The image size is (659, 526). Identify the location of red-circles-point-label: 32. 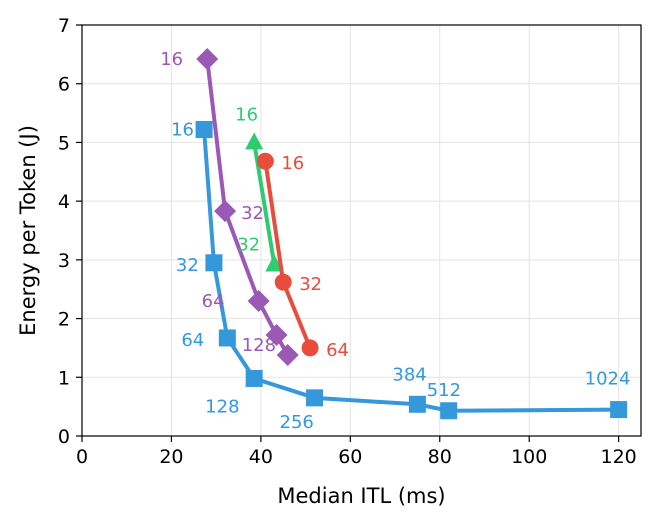
(310, 284).